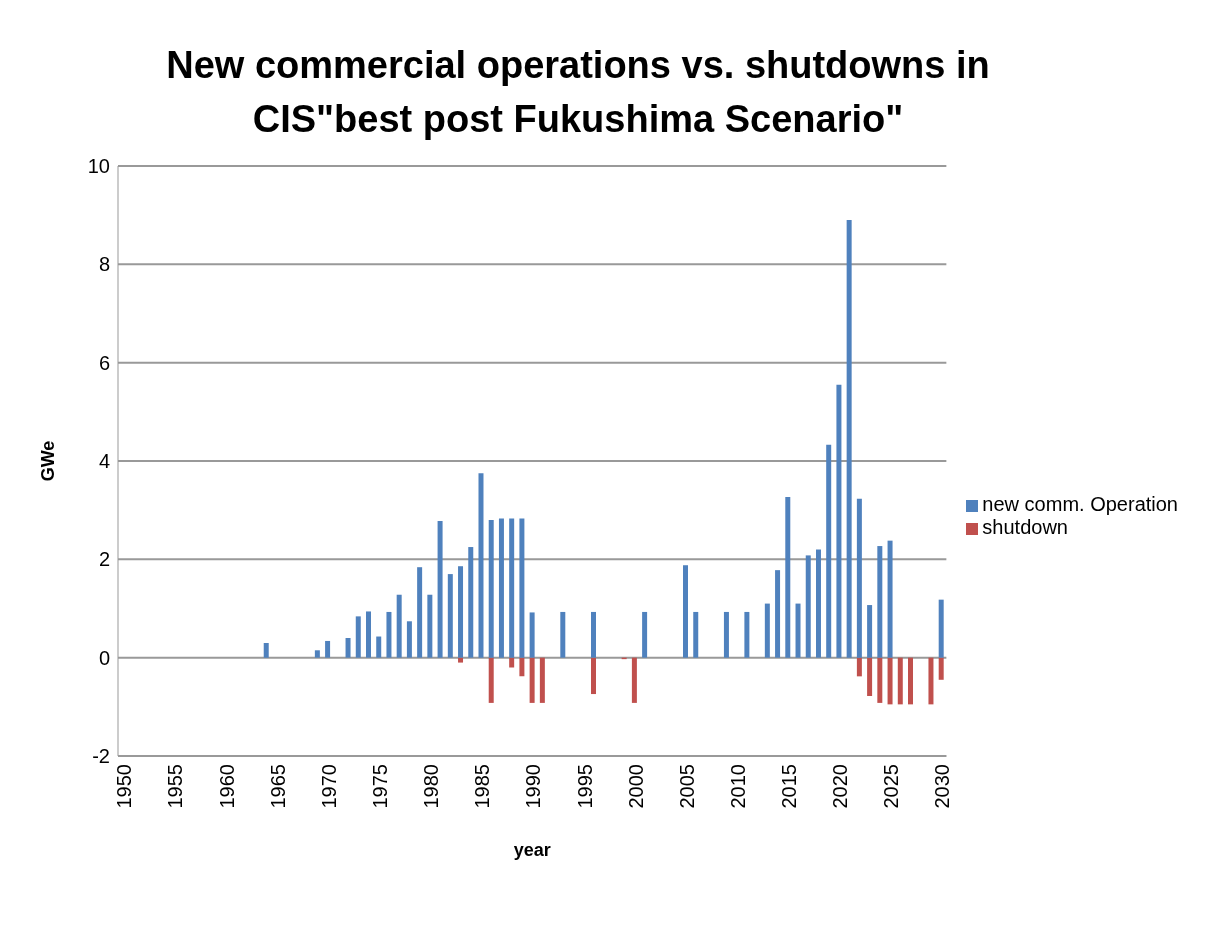  Describe the element at coordinates (686, 786) in the screenshot. I see `x-tick-label: 2005` at that location.